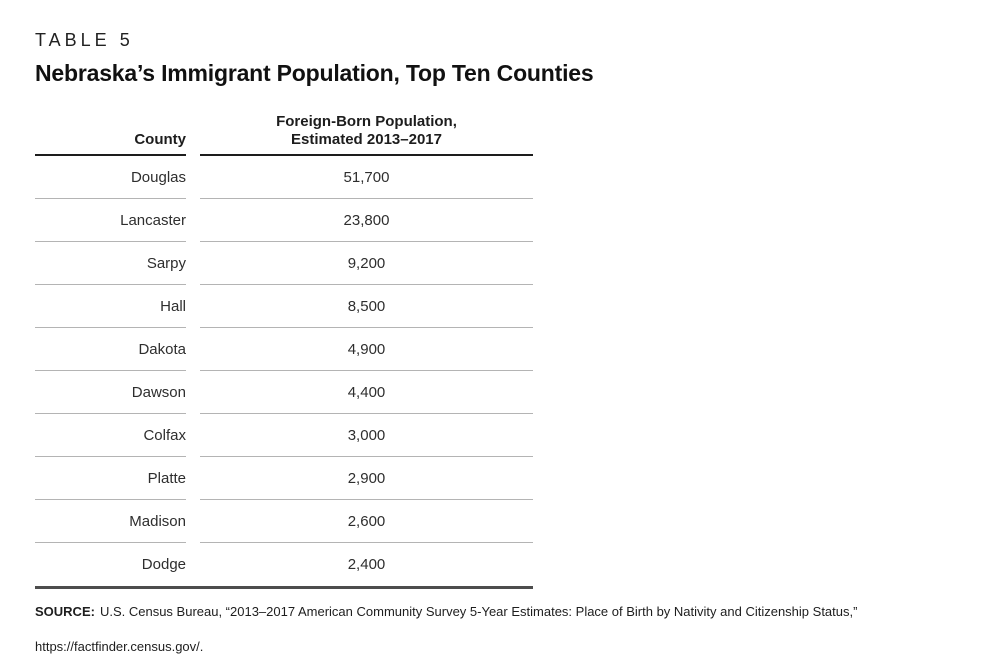 This screenshot has height=657, width=1000. I want to click on county-cell: Dodge, so click(163, 564).